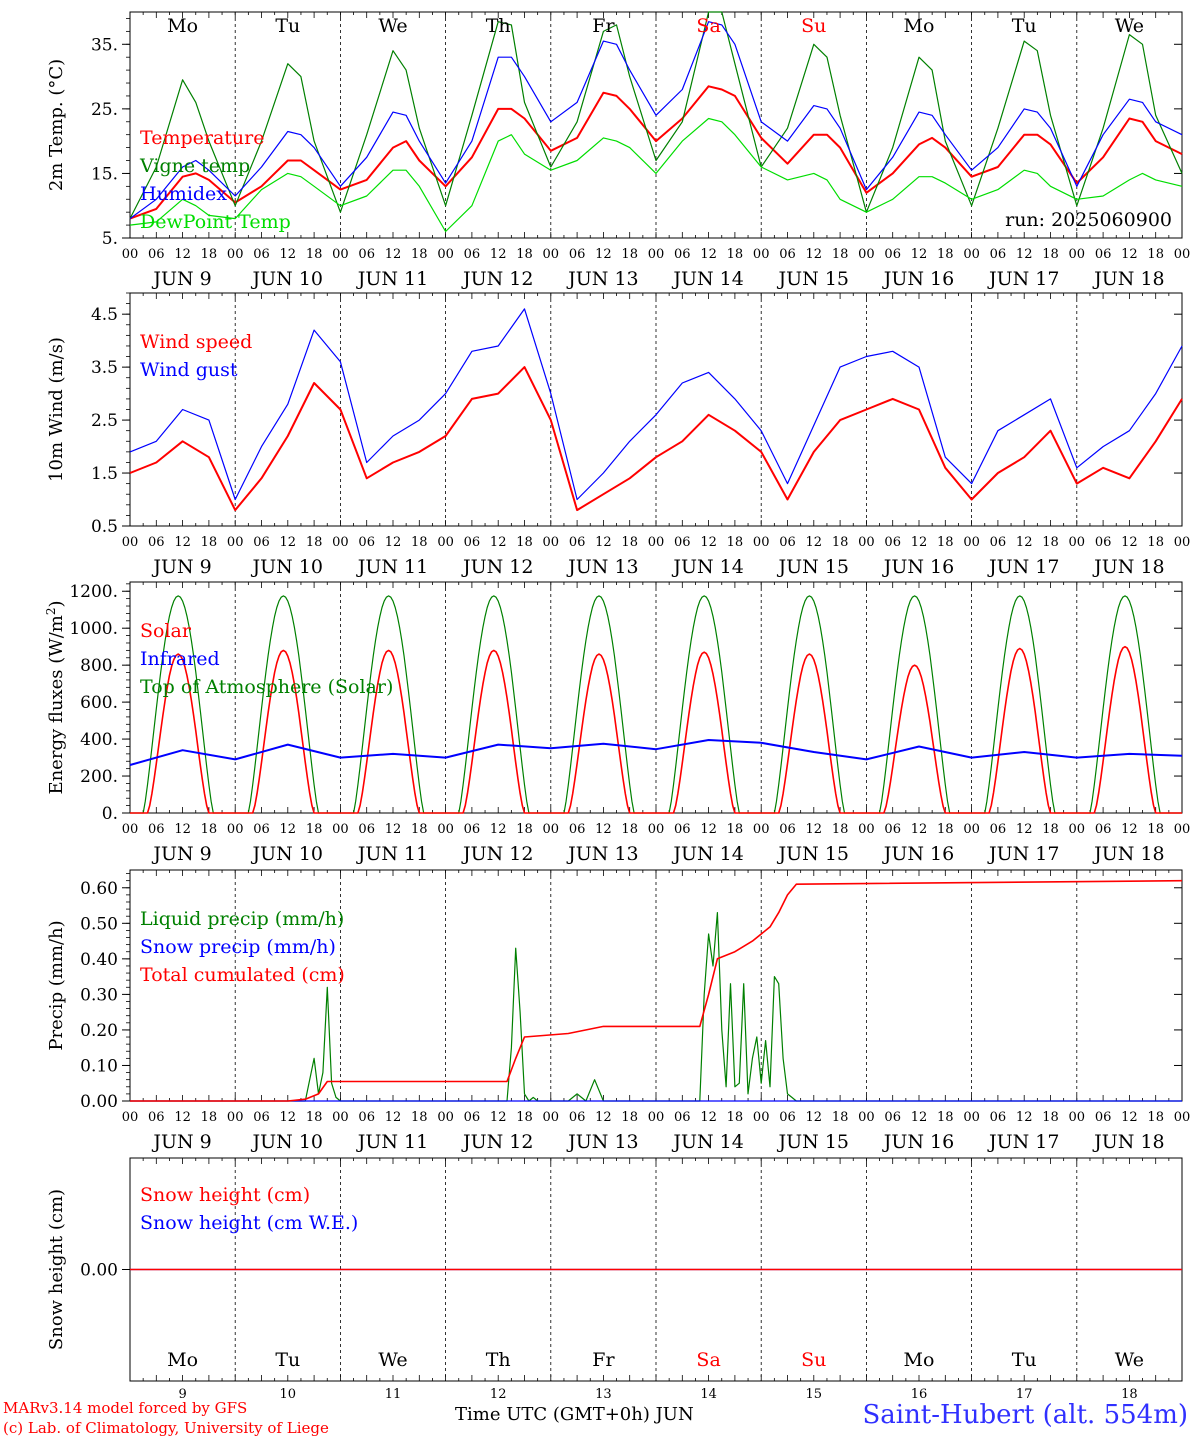  What do you see at coordinates (814, 1394) in the screenshot?
I see `day-number: 15` at bounding box center [814, 1394].